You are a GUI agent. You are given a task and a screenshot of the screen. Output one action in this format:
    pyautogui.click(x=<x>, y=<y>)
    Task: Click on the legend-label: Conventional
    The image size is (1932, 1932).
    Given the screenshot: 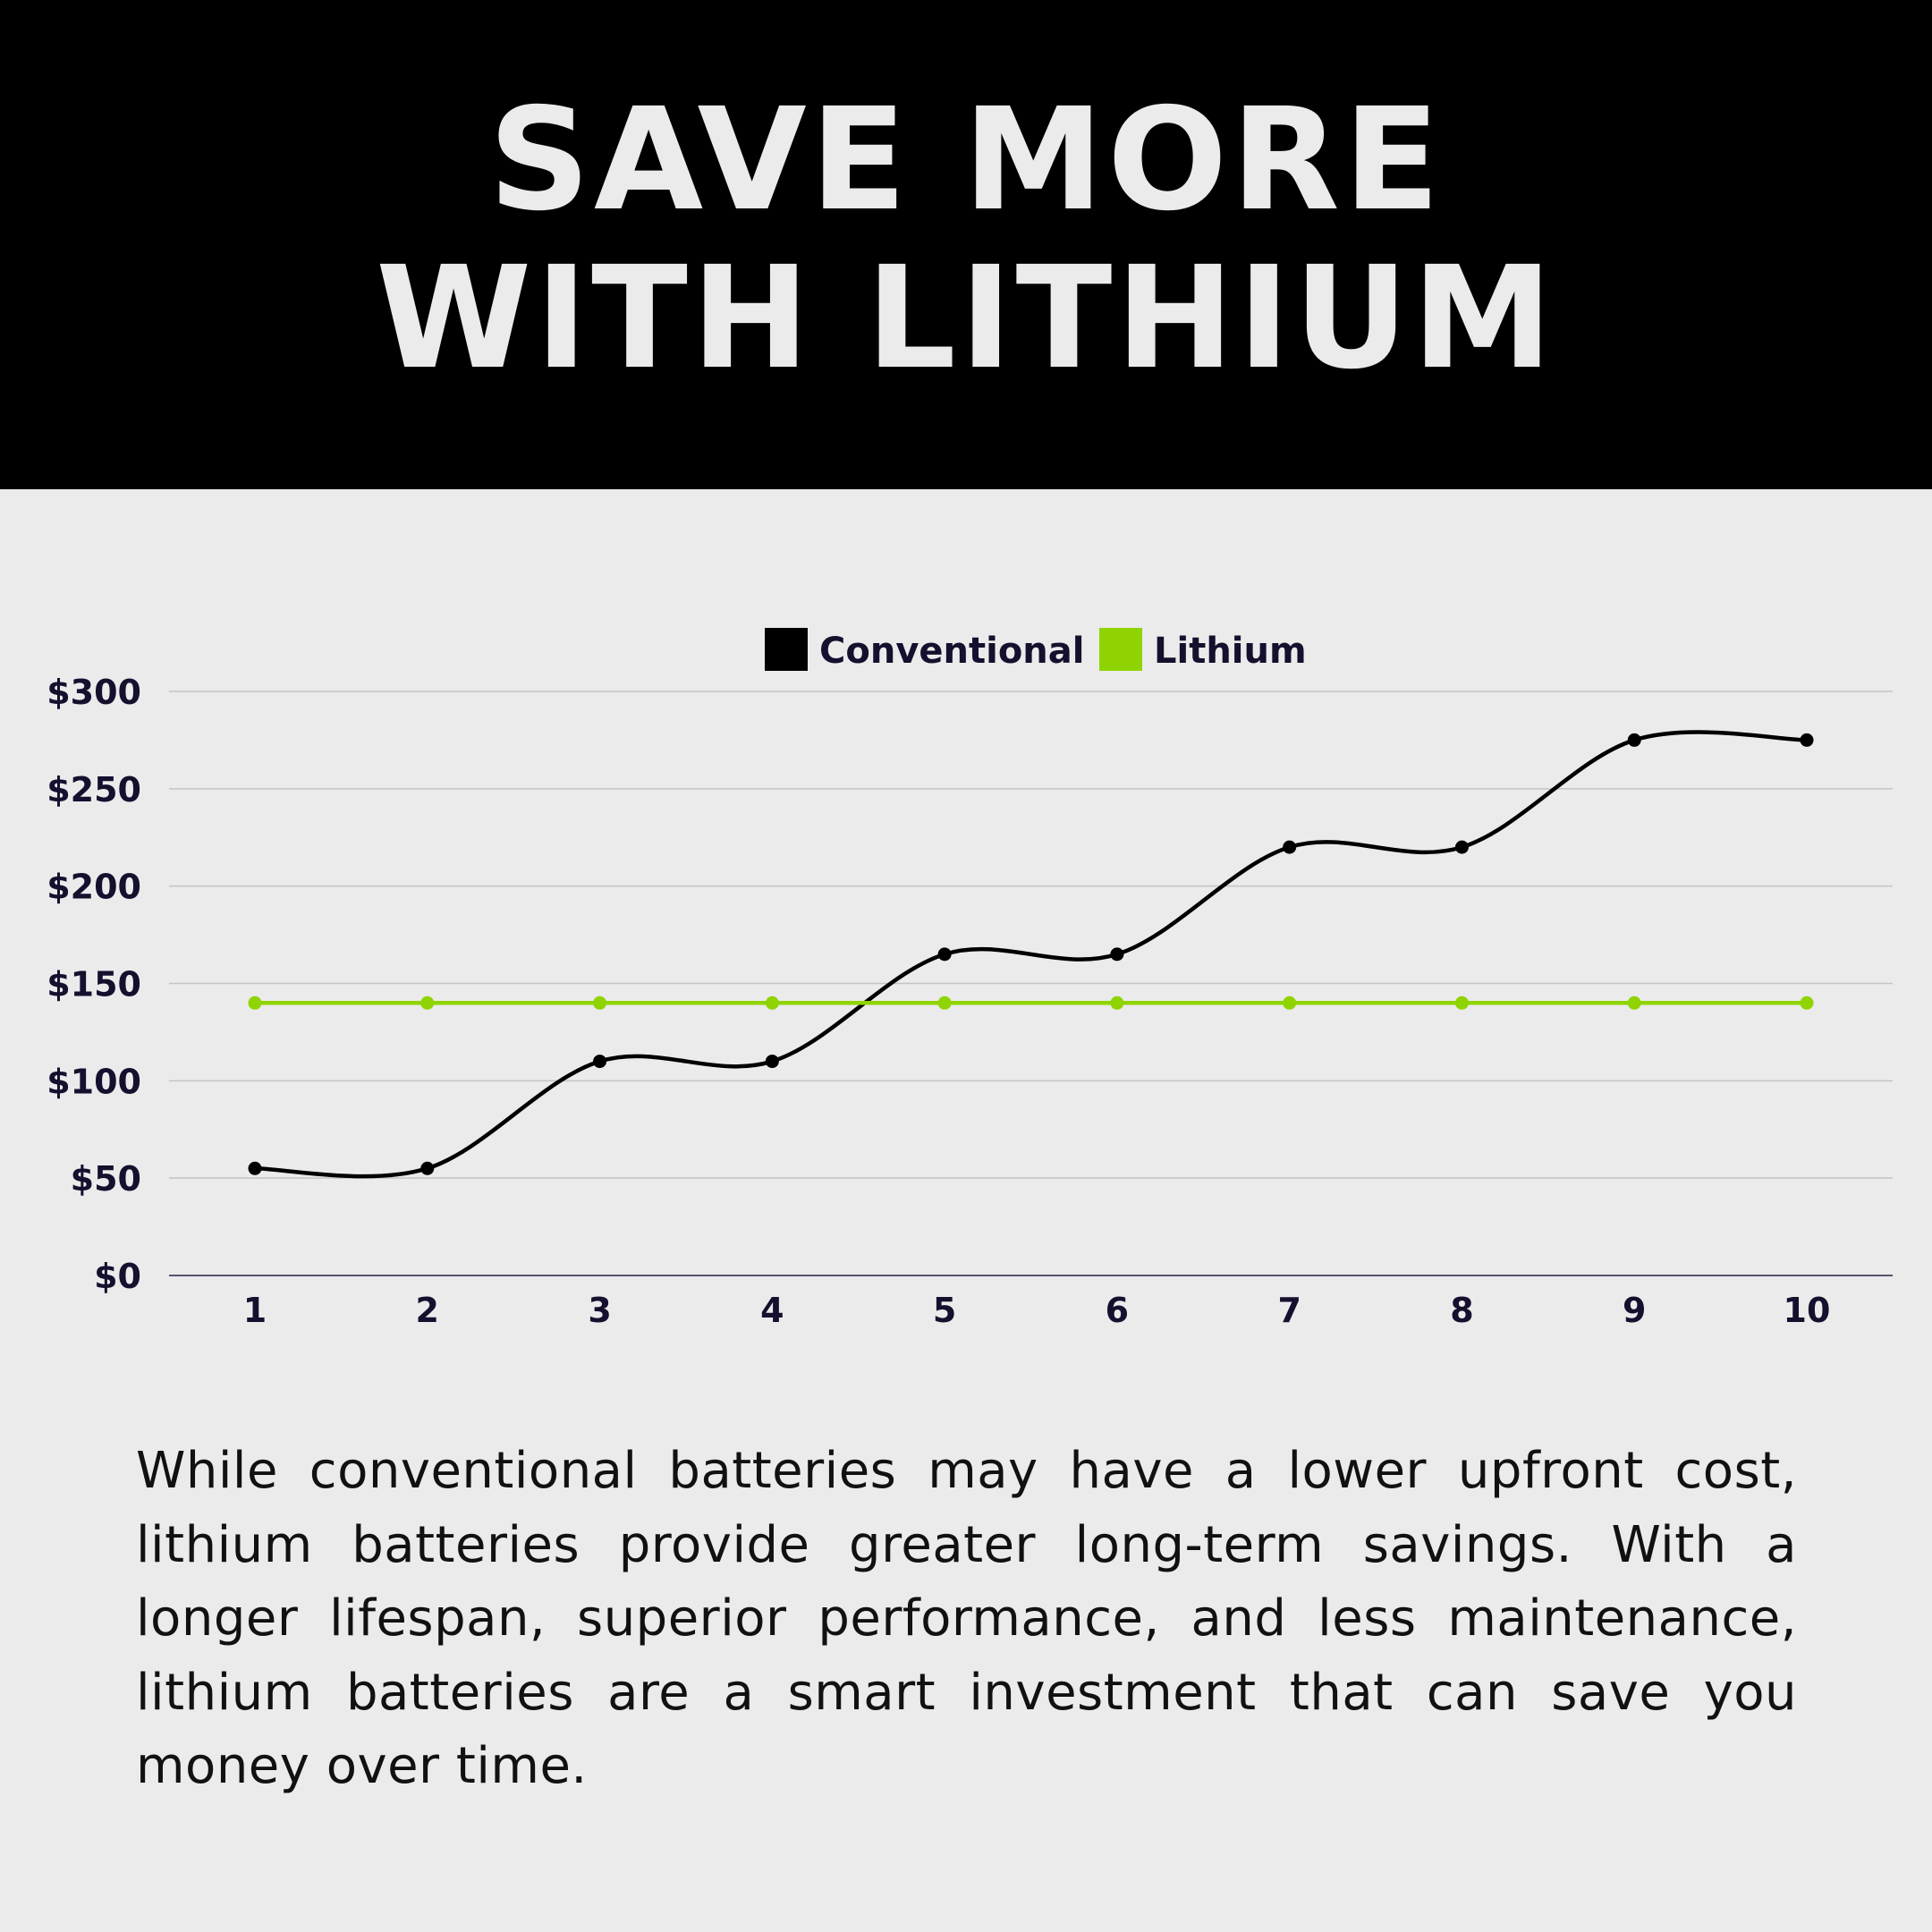 What is the action you would take?
    pyautogui.click(x=951, y=651)
    